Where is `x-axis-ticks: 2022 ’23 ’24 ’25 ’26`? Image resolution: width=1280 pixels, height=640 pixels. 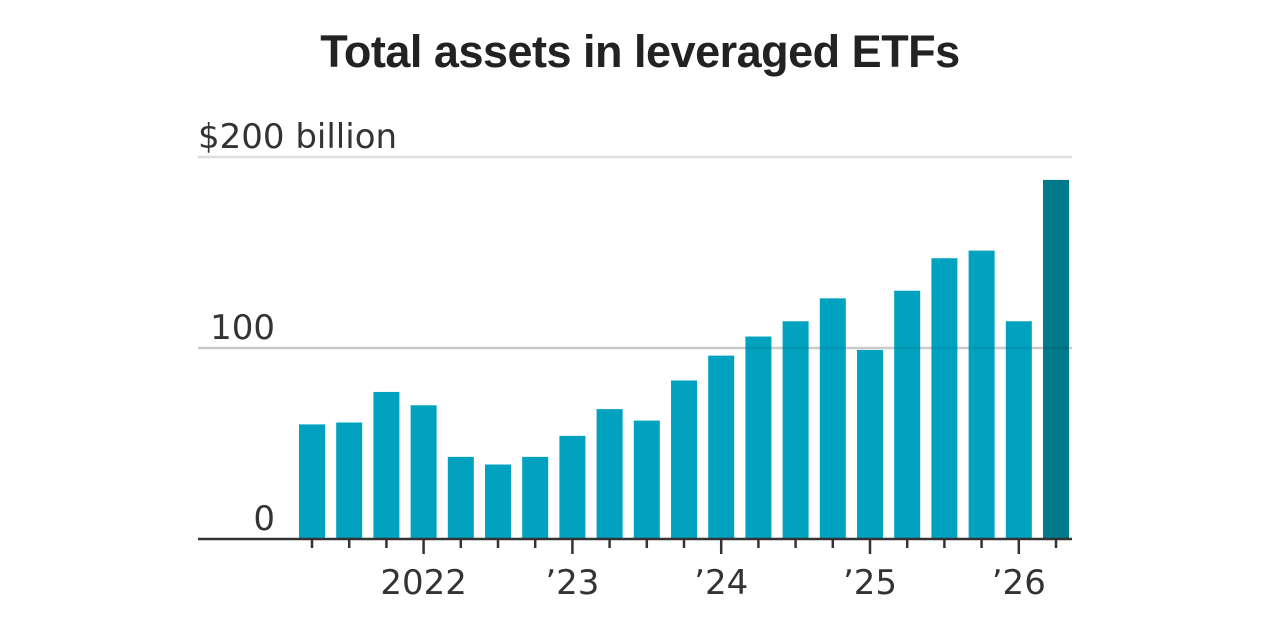 x-axis-ticks: 2022 ’23 ’24 ’25 ’26 is located at coordinates (684, 571).